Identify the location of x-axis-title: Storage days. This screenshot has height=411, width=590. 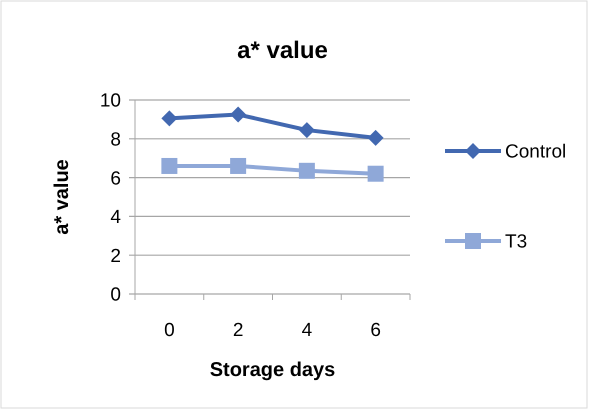
(273, 370).